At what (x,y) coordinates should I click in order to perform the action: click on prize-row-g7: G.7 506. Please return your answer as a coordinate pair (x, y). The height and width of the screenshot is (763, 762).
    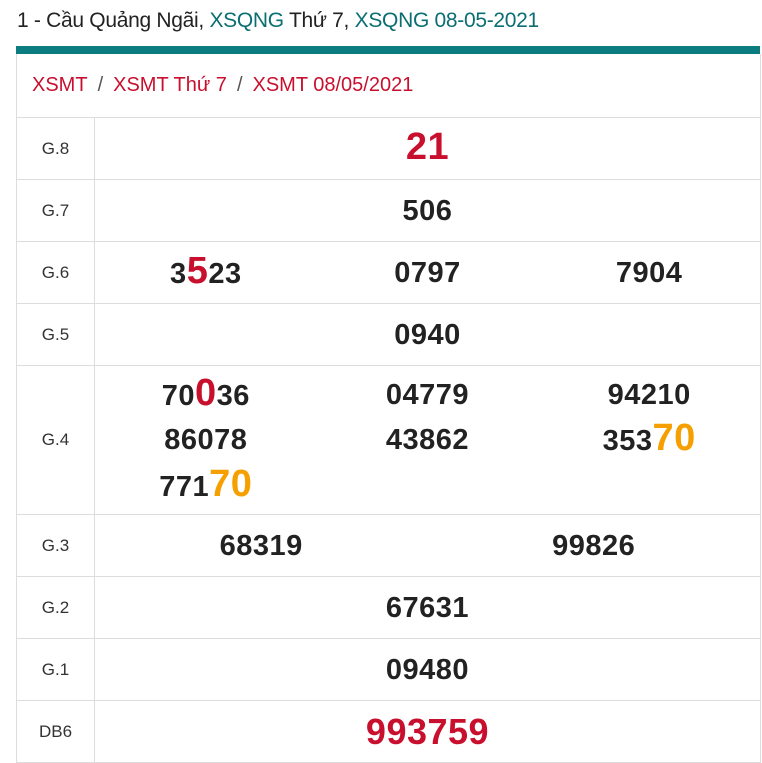
    Looking at the image, I should click on (388, 211).